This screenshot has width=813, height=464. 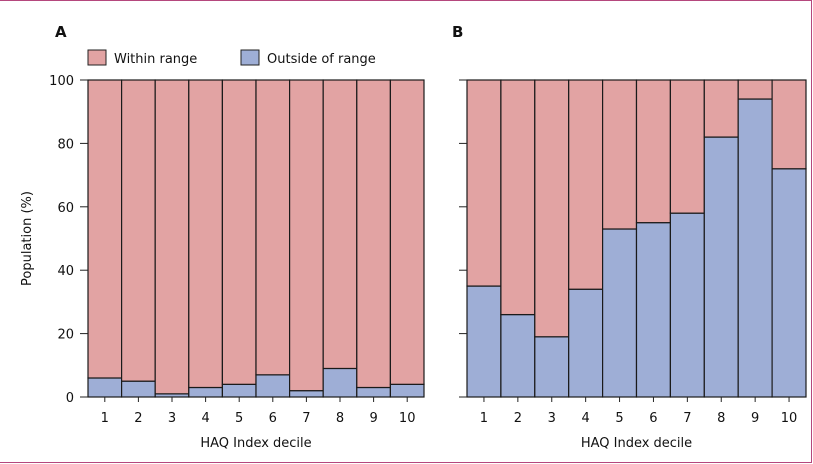 I want to click on bar-a-7-outside, so click(x=306, y=394).